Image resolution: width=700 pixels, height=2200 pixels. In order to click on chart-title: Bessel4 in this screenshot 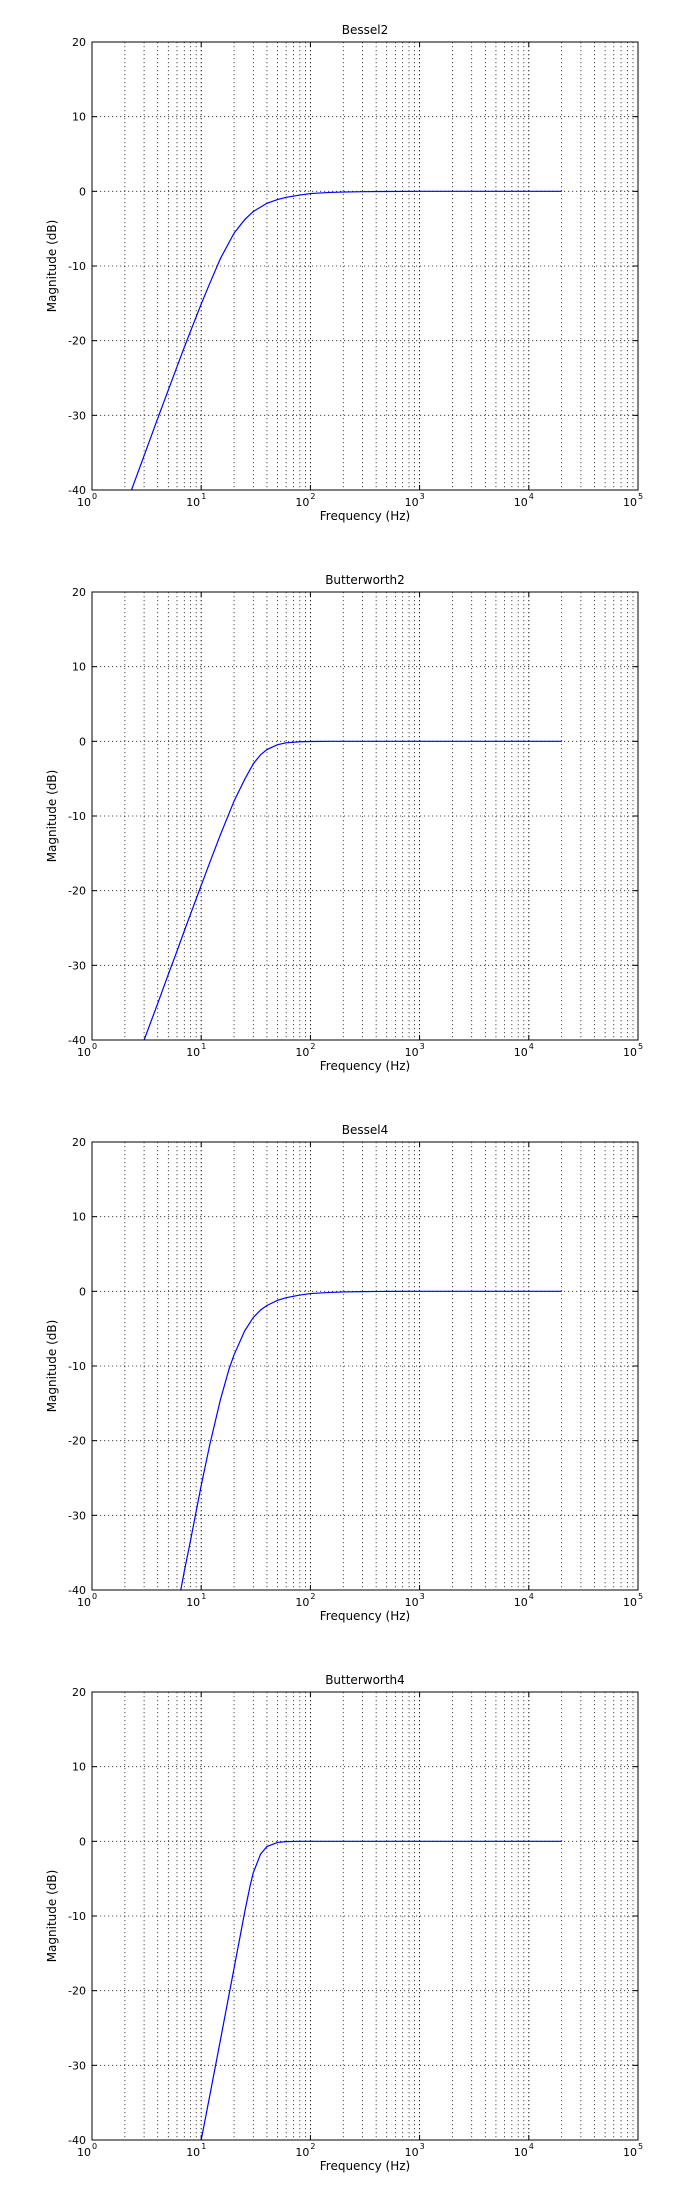, I will do `click(365, 1130)`.